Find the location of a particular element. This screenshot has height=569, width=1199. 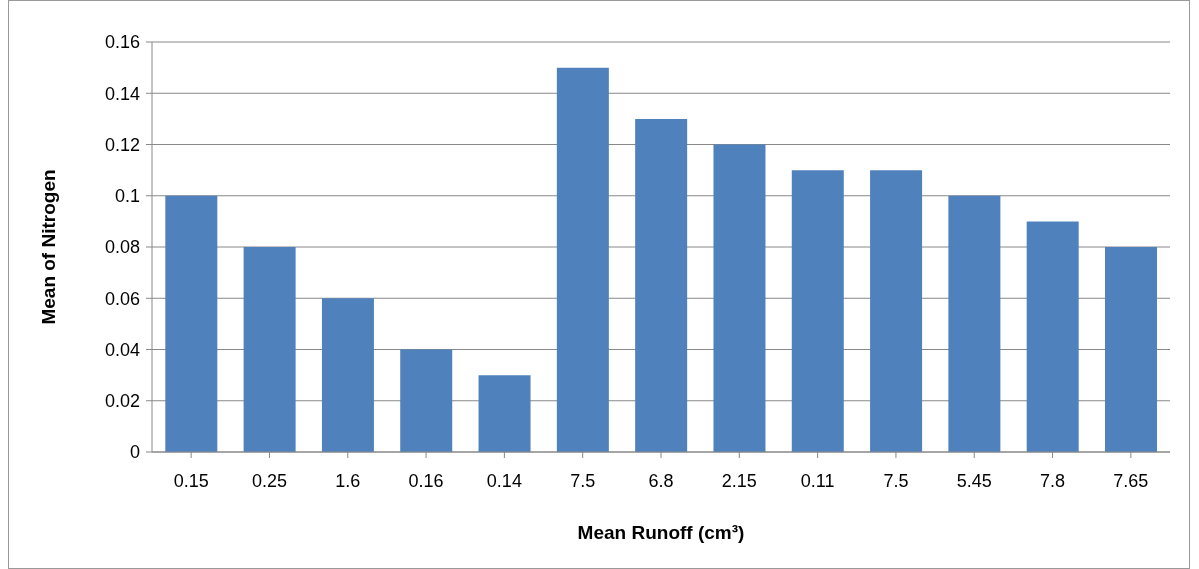

y-tick-label: 0.14 is located at coordinates (122, 93).